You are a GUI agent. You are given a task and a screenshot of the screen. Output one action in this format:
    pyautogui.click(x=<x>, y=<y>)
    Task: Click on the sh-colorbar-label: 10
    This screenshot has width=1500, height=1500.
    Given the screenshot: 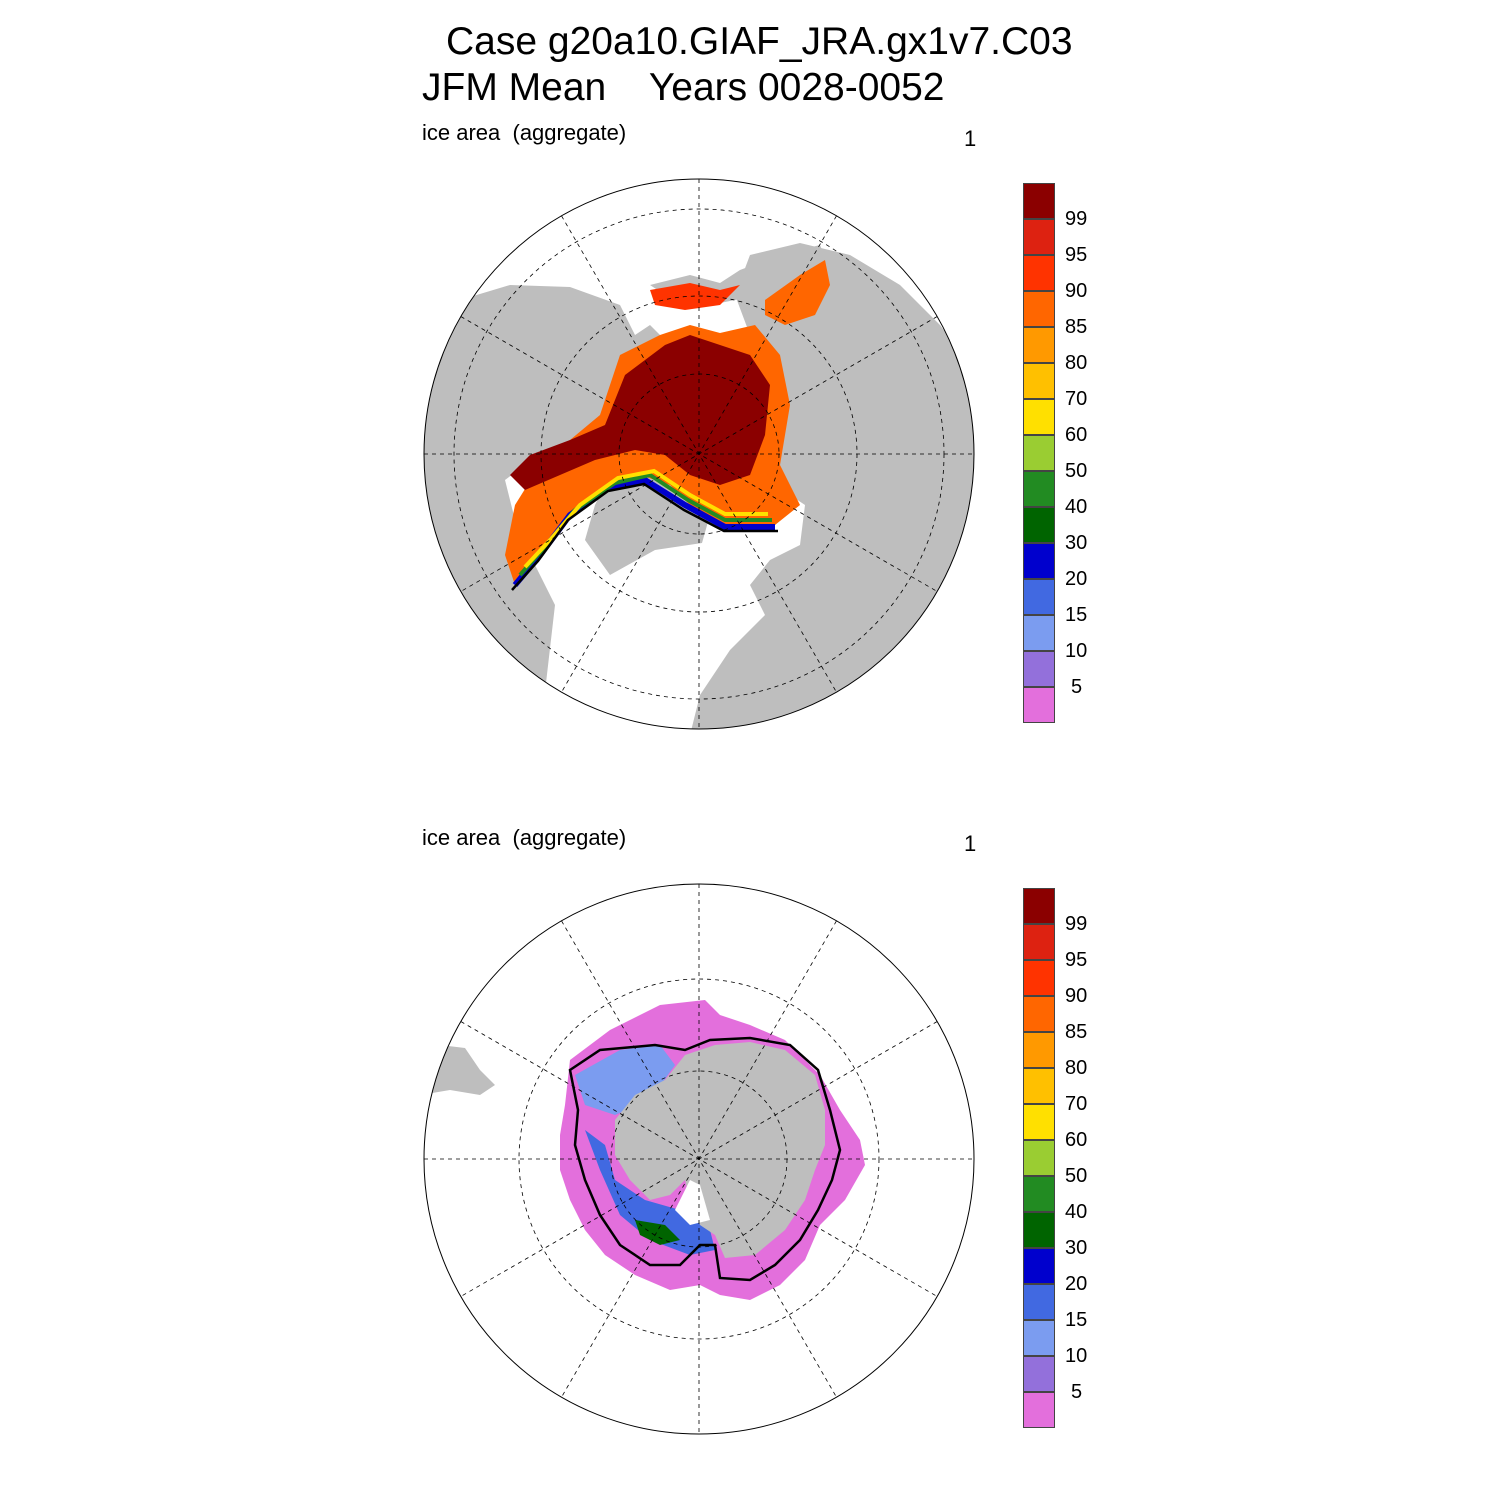 What is the action you would take?
    pyautogui.click(x=1076, y=1356)
    